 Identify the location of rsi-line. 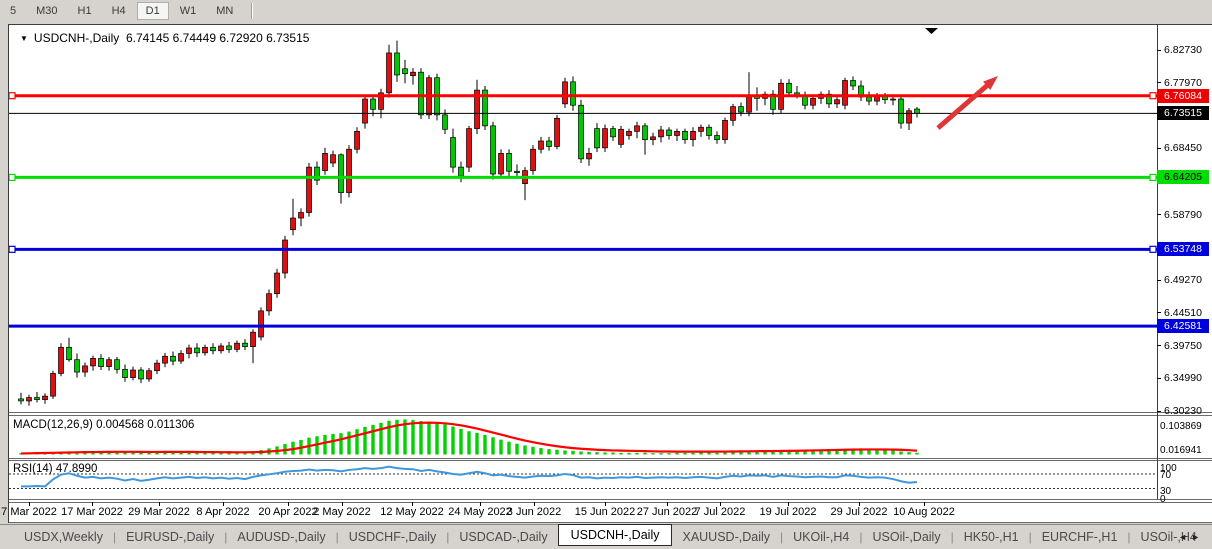
(469, 476).